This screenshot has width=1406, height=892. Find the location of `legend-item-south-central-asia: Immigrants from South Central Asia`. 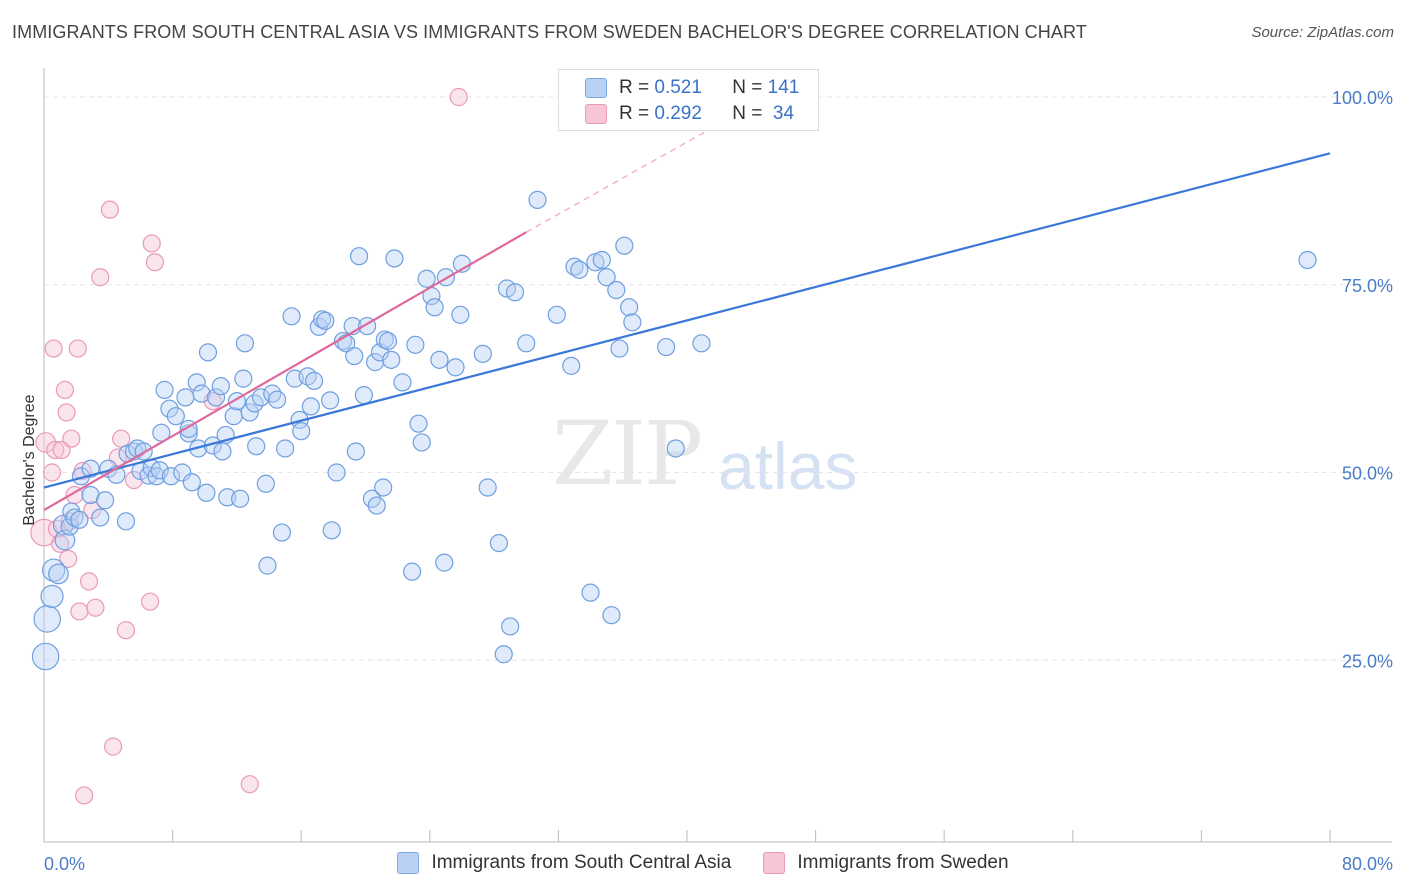

legend-item-south-central-asia: Immigrants from South Central Asia is located at coordinates (564, 863).